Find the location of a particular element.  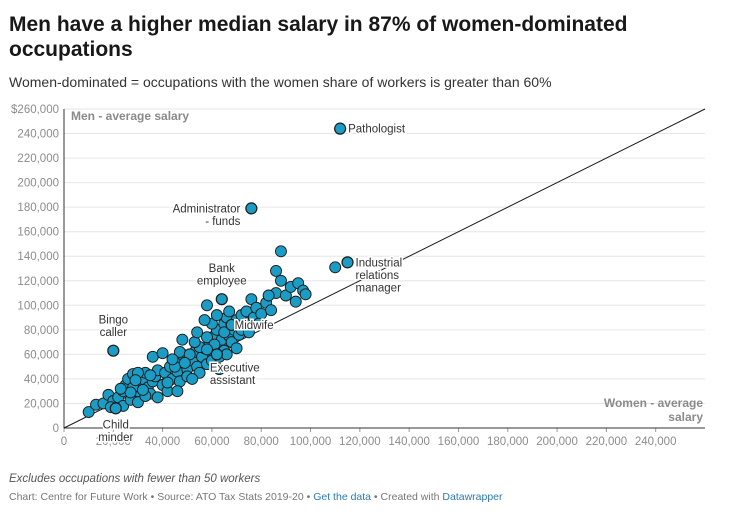

annotation-label: relations is located at coordinates (378, 276).